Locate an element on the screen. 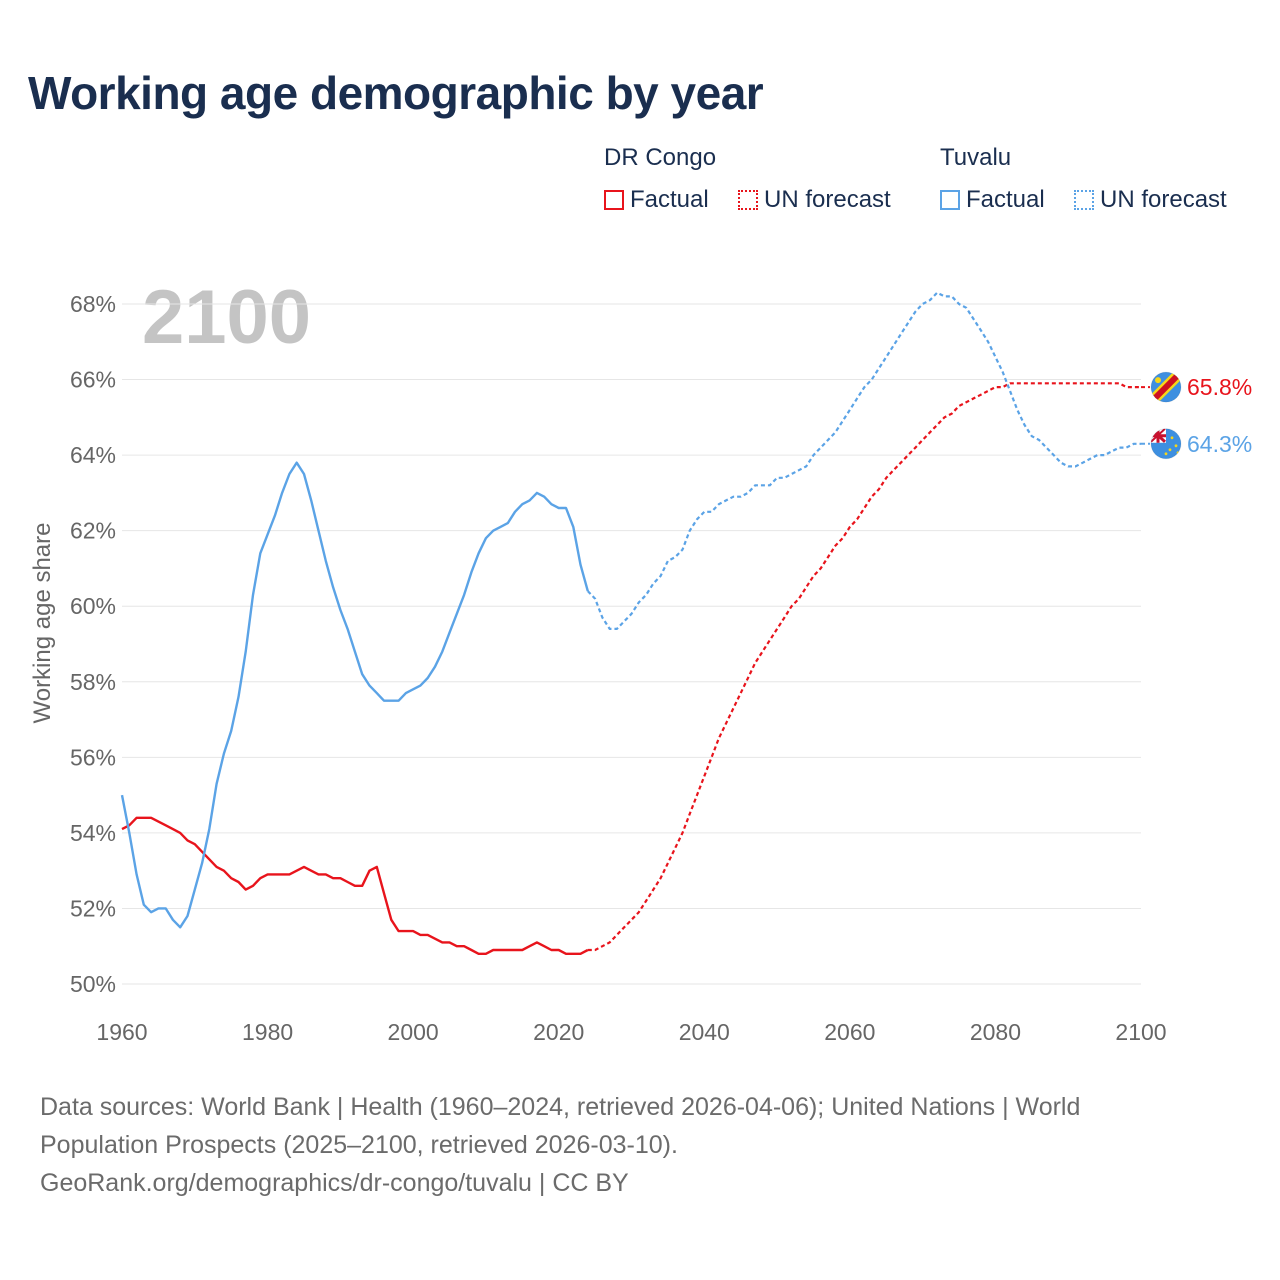  y-tick-label: 66% is located at coordinates (93, 380).